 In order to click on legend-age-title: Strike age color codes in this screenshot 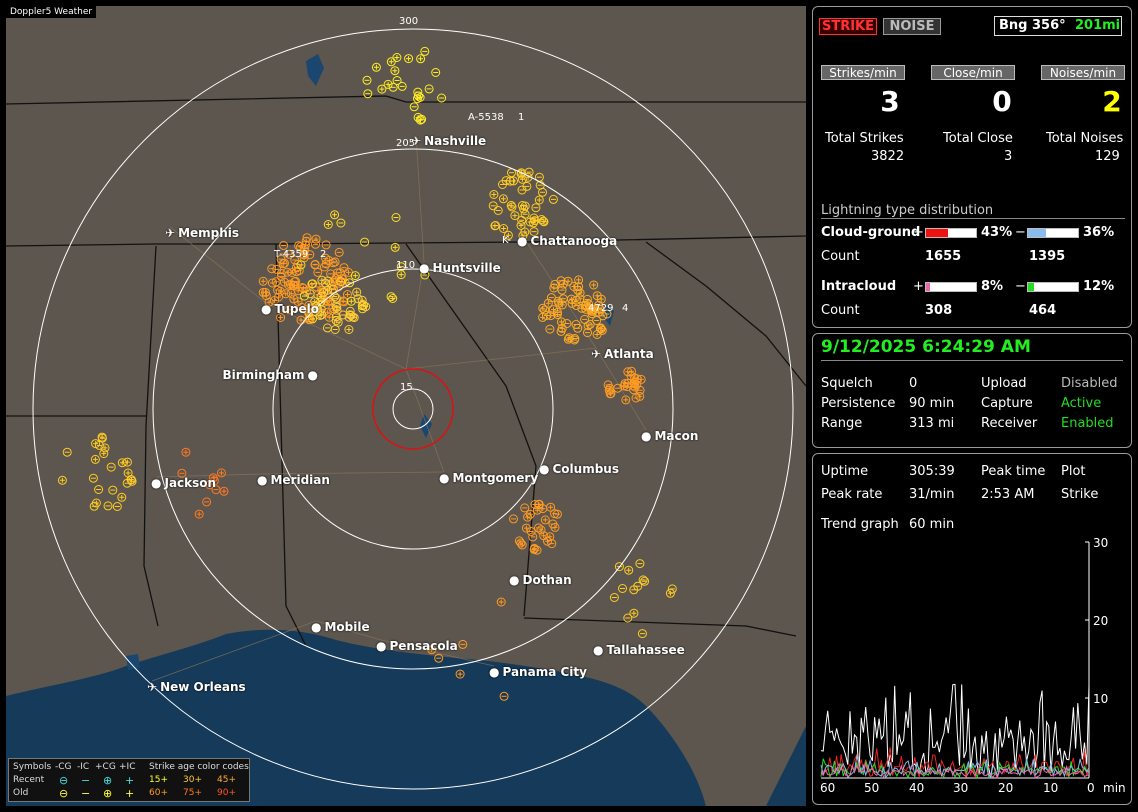, I will do `click(199, 767)`.